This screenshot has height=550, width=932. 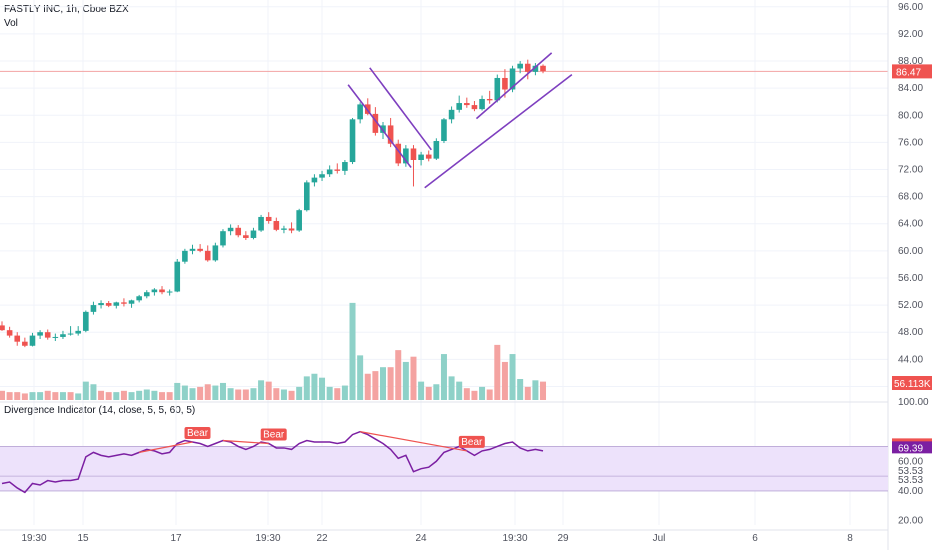 I want to click on volume-tag, so click(x=912, y=383).